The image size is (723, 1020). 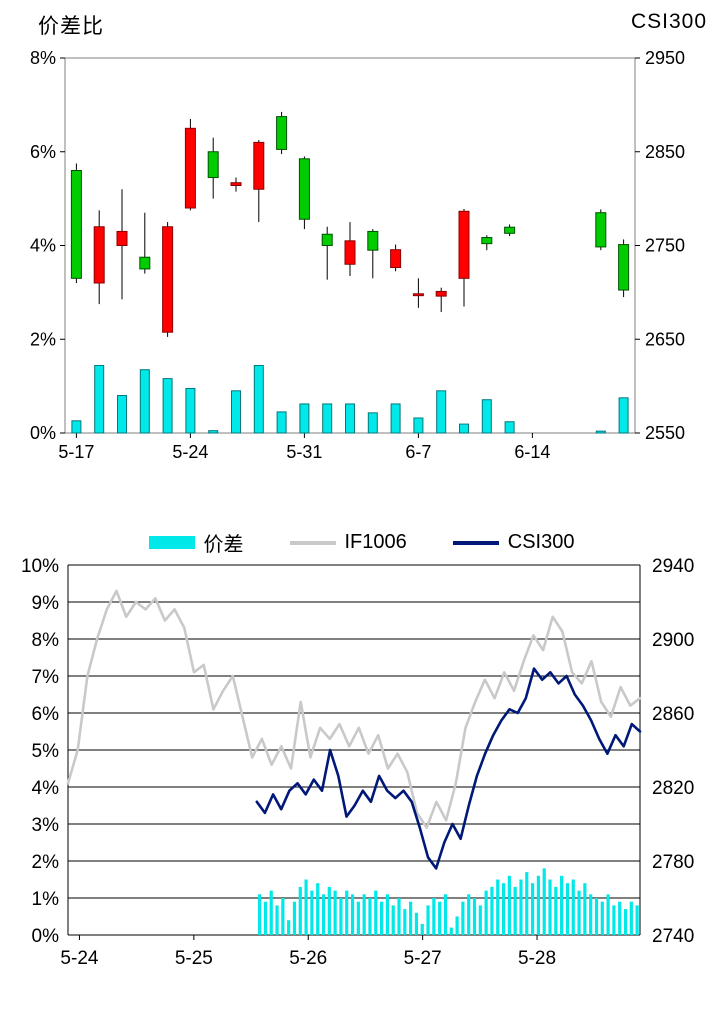 I want to click on y-left-tick-label: 2%, so click(x=43, y=339).